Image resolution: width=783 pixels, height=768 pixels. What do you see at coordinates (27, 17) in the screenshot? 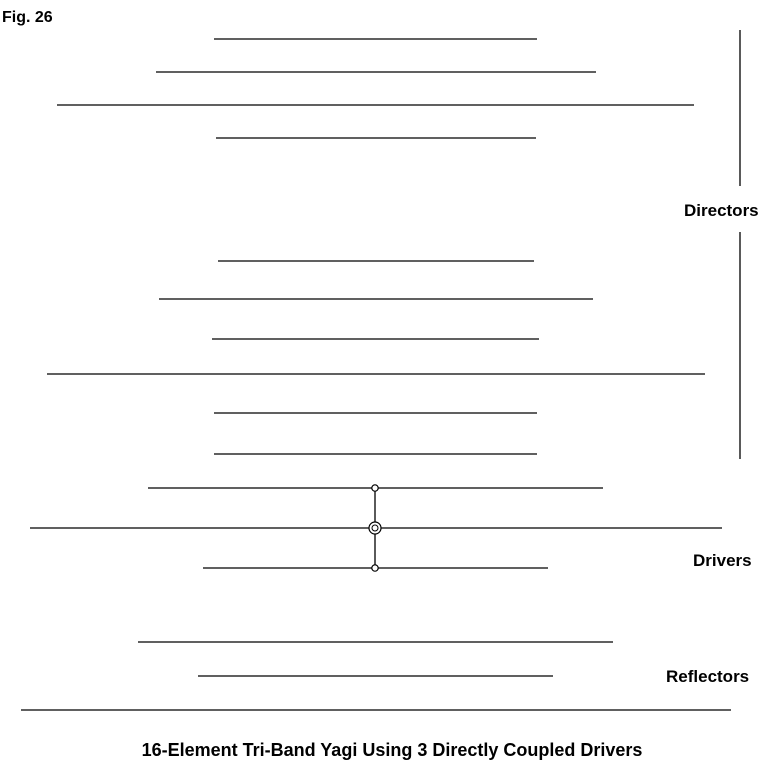
I see `figure-label: Fig. 26` at bounding box center [27, 17].